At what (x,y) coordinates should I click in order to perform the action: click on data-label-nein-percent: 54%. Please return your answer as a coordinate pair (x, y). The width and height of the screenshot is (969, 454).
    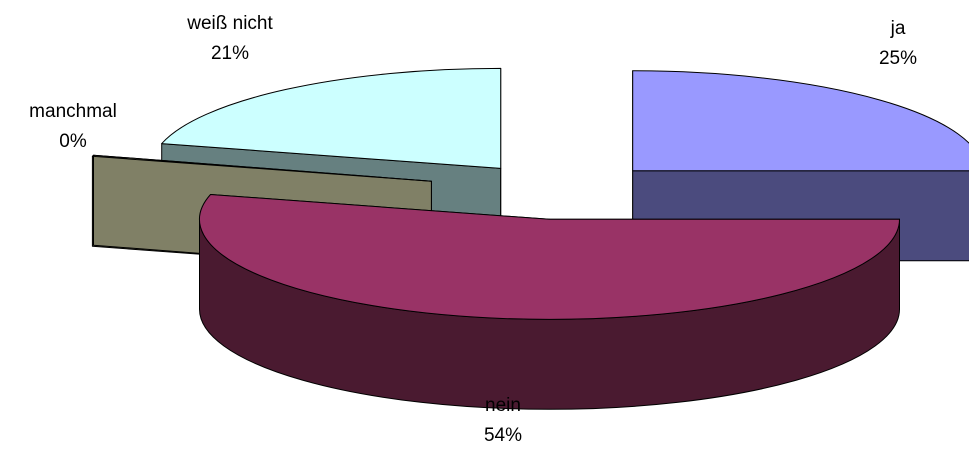
    Looking at the image, I should click on (503, 435).